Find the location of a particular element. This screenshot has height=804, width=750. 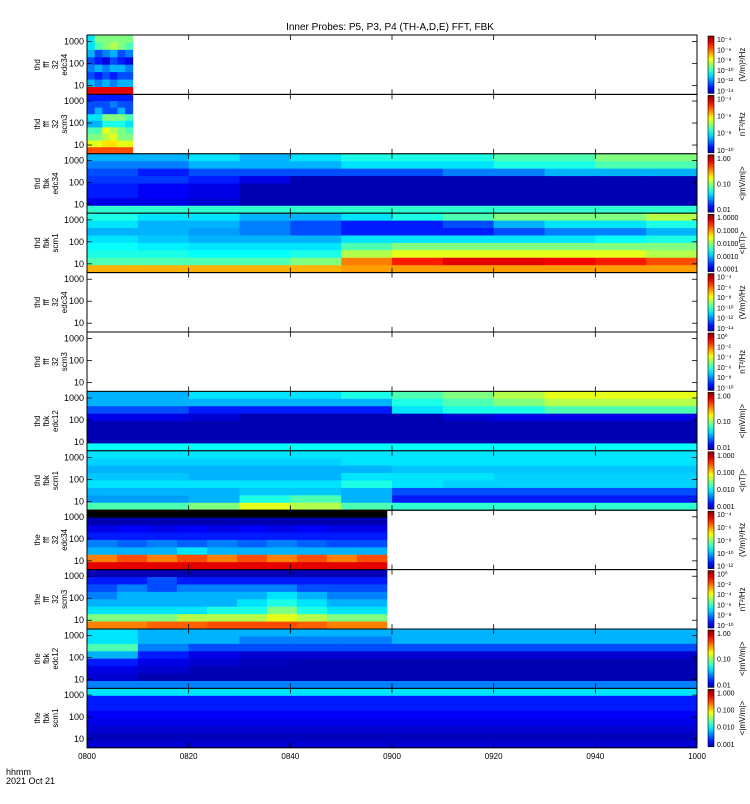

colorbar-units: nT²/Hz is located at coordinates (742, 362).